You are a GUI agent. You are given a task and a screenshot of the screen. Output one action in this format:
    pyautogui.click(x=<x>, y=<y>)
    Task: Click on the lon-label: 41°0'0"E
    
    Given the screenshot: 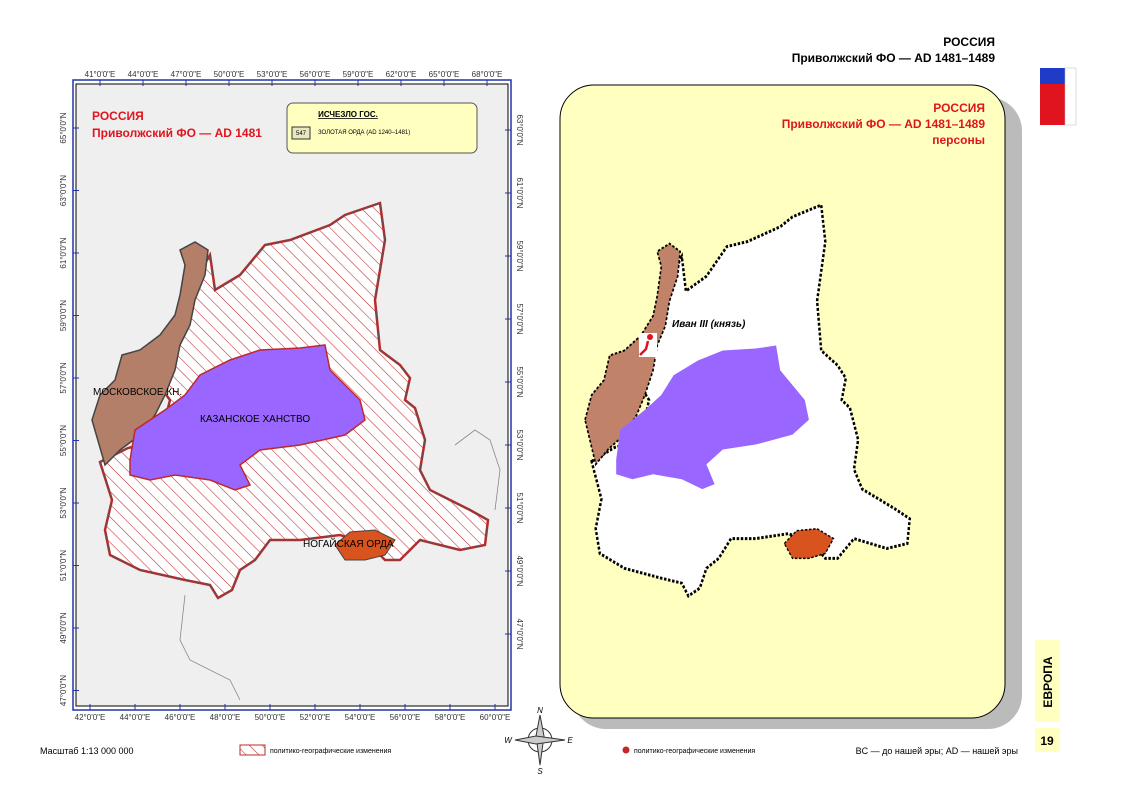 What is the action you would take?
    pyautogui.click(x=100, y=74)
    